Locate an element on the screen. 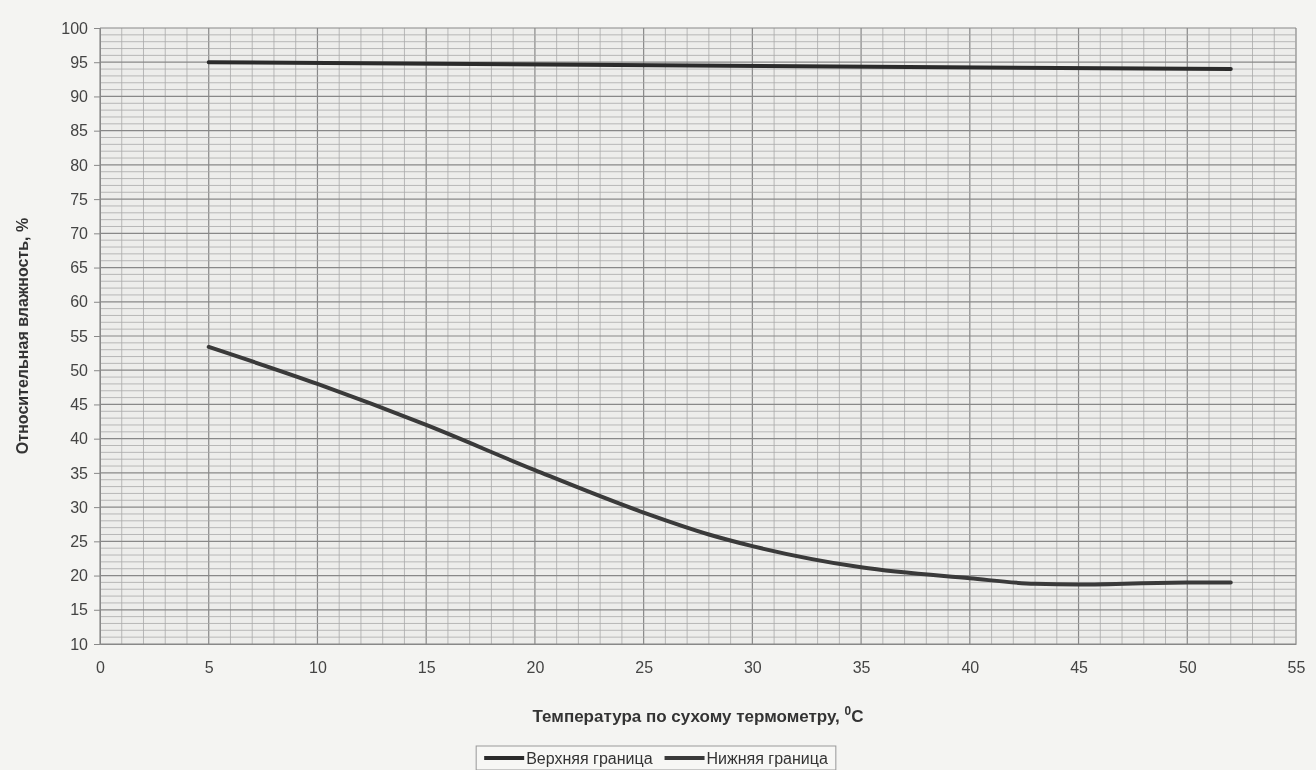  x-tick-label: 45 is located at coordinates (1079, 668).